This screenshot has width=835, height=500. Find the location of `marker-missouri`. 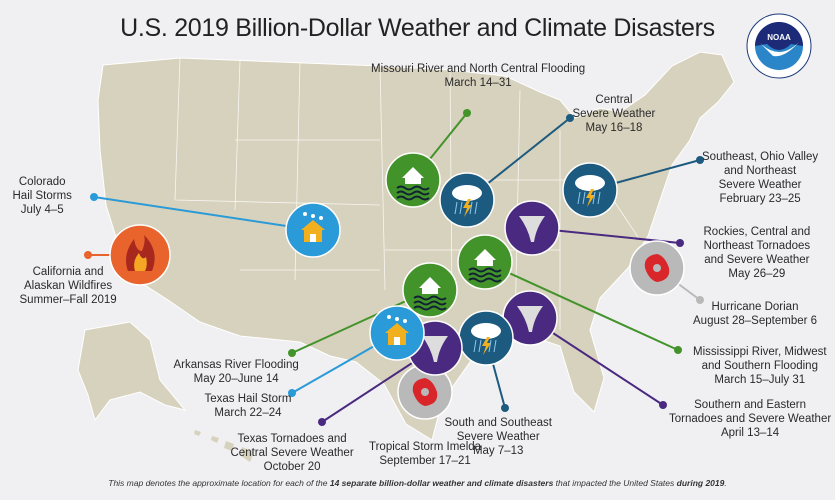

marker-missouri is located at coordinates (413, 180).